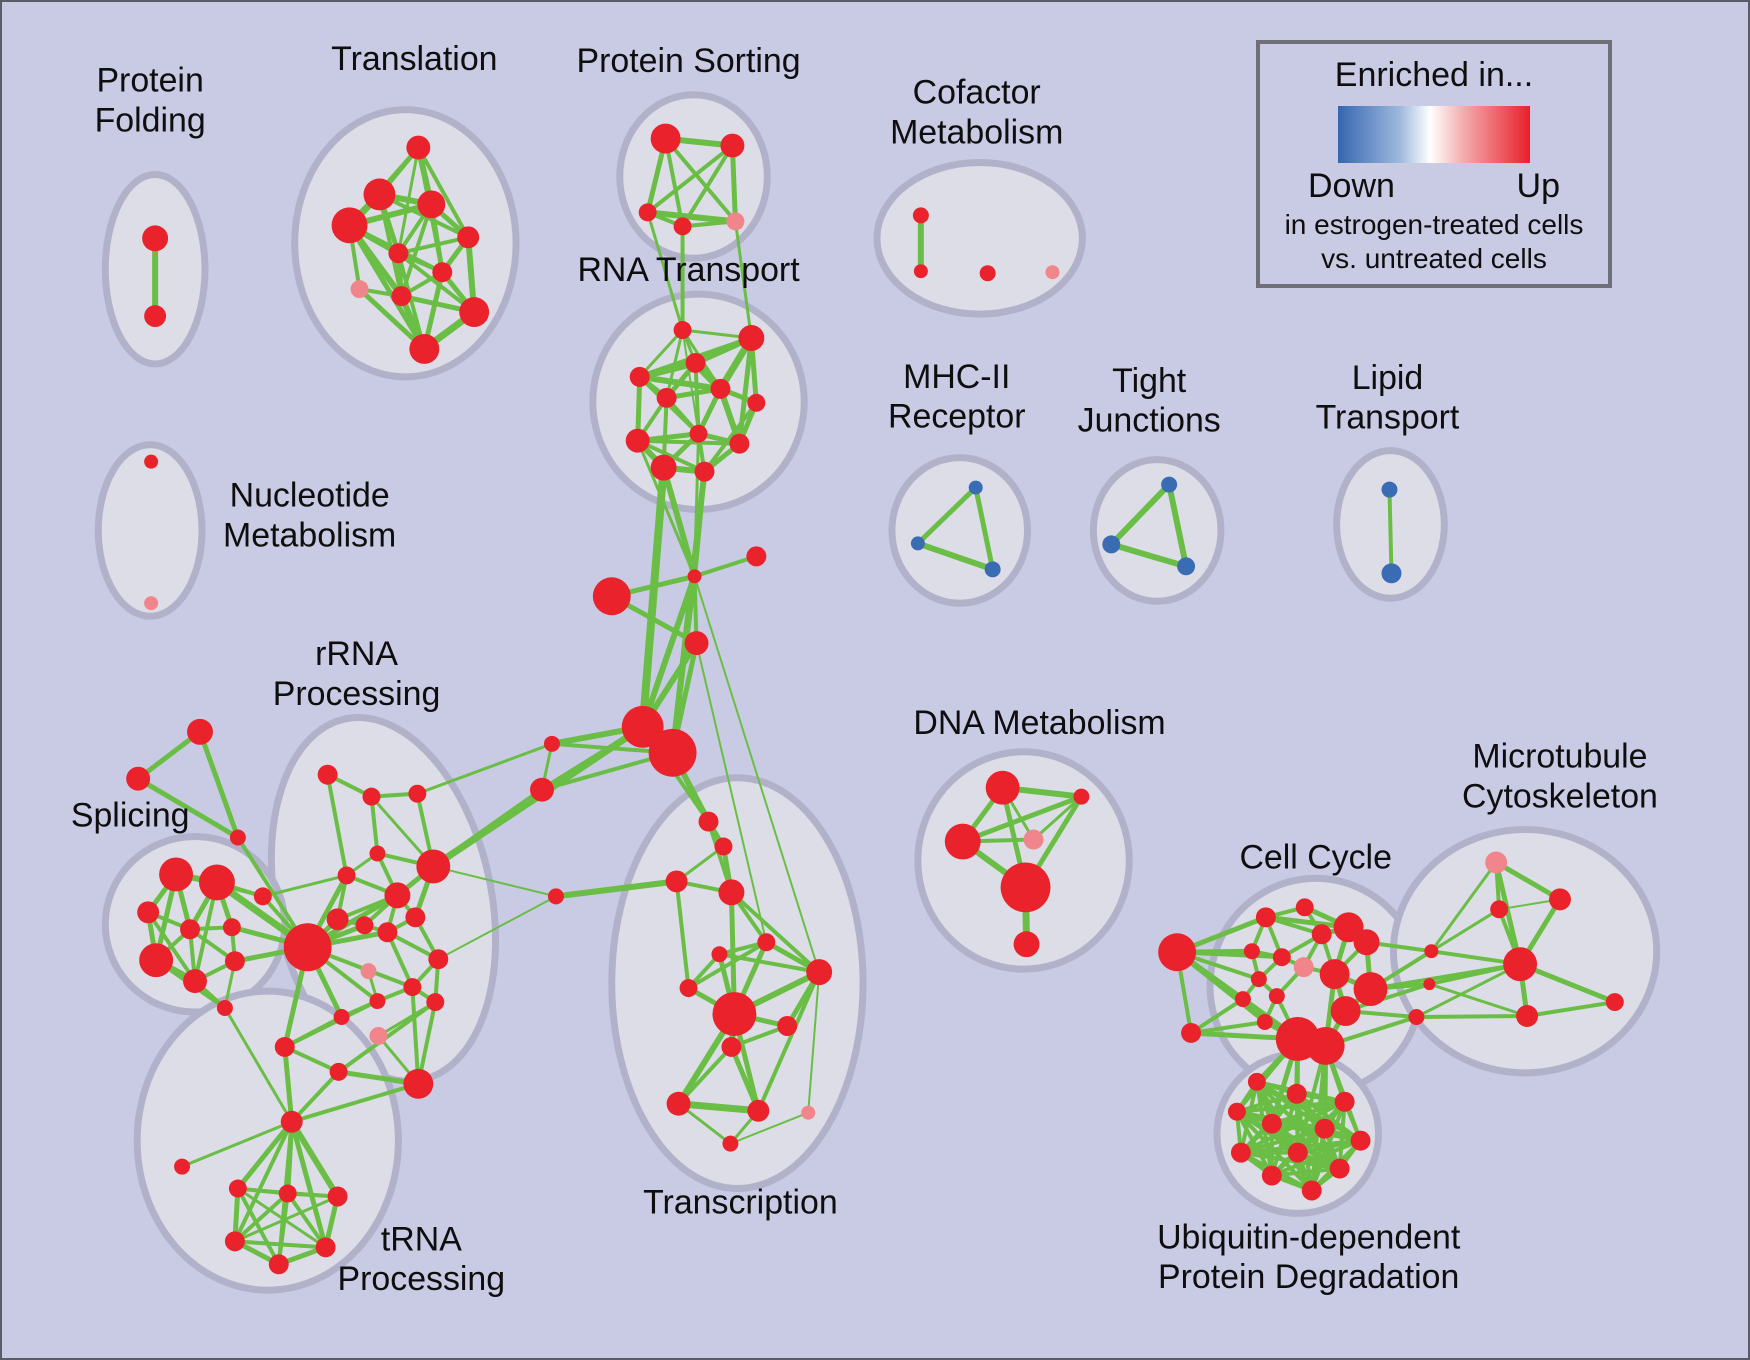 The image size is (1750, 1360). Describe the element at coordinates (1325, 1045) in the screenshot. I see `node-h4` at that location.